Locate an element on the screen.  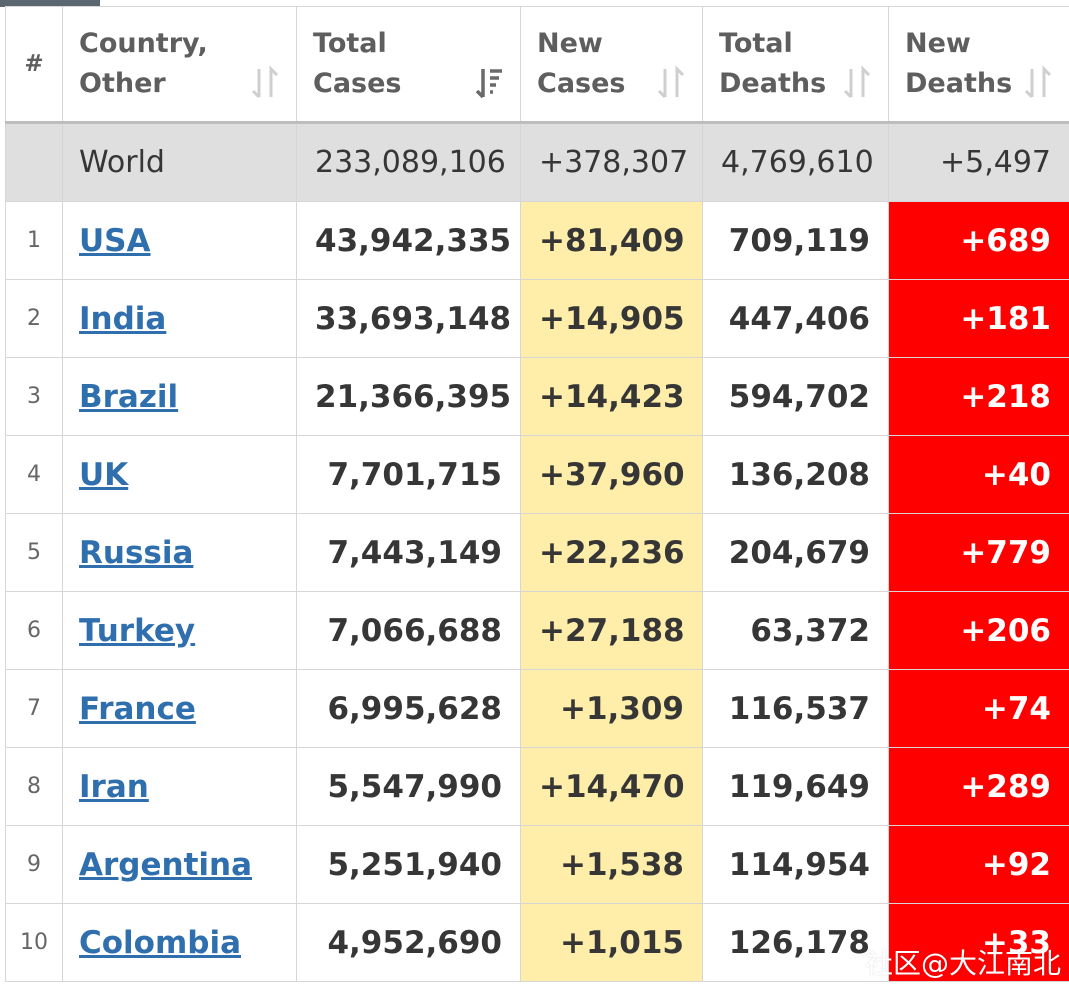
table-row: 7 France 6,995,628 +1,309 116,537 +74 is located at coordinates (537, 708).